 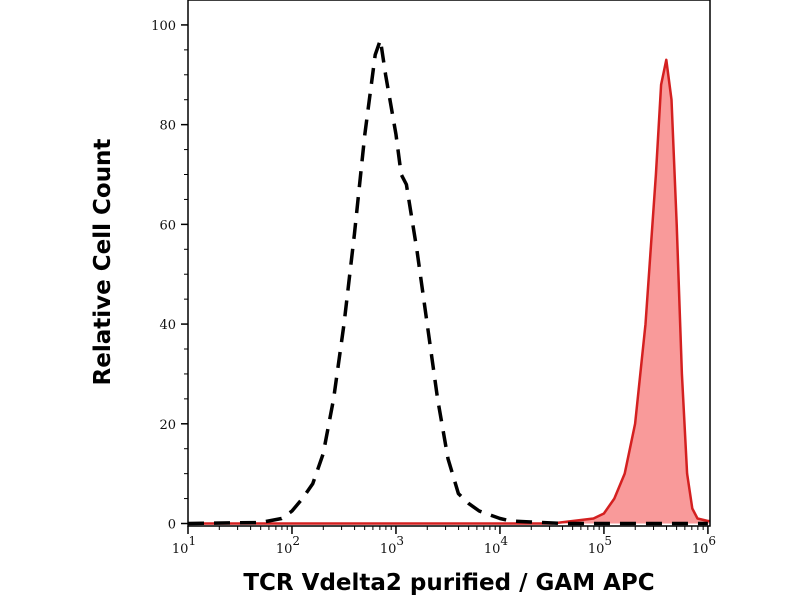 What do you see at coordinates (172, 525) in the screenshot?
I see `y-tick-label: 0` at bounding box center [172, 525].